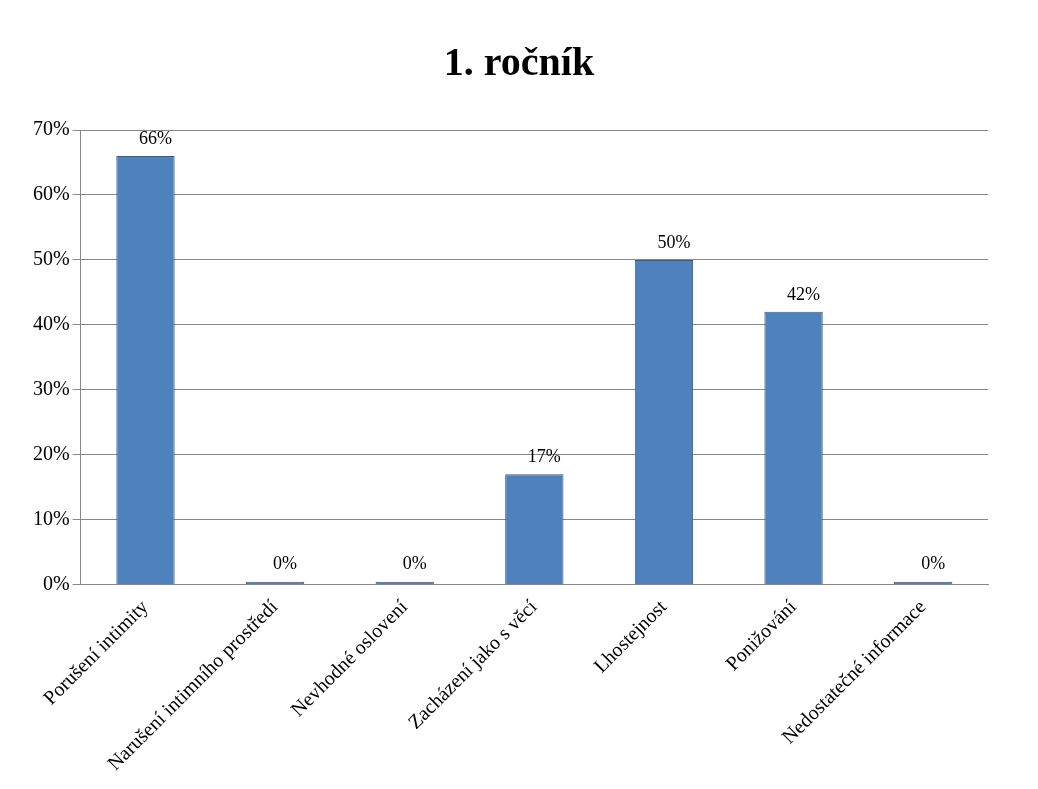 This screenshot has width=1038, height=789. Describe the element at coordinates (544, 455) in the screenshot. I see `data-label: 17%` at that location.